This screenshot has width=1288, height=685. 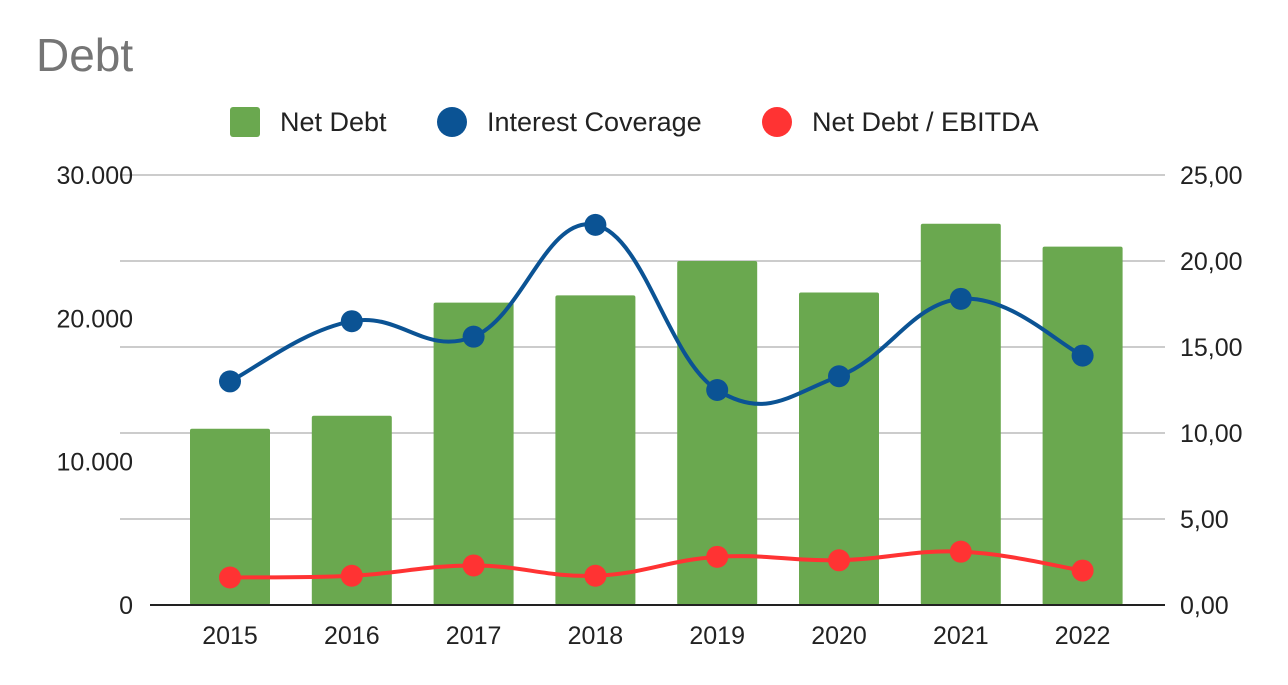 I want to click on legend-label-net-debt-ebitda: Net Debt / EBITDA, so click(x=925, y=121).